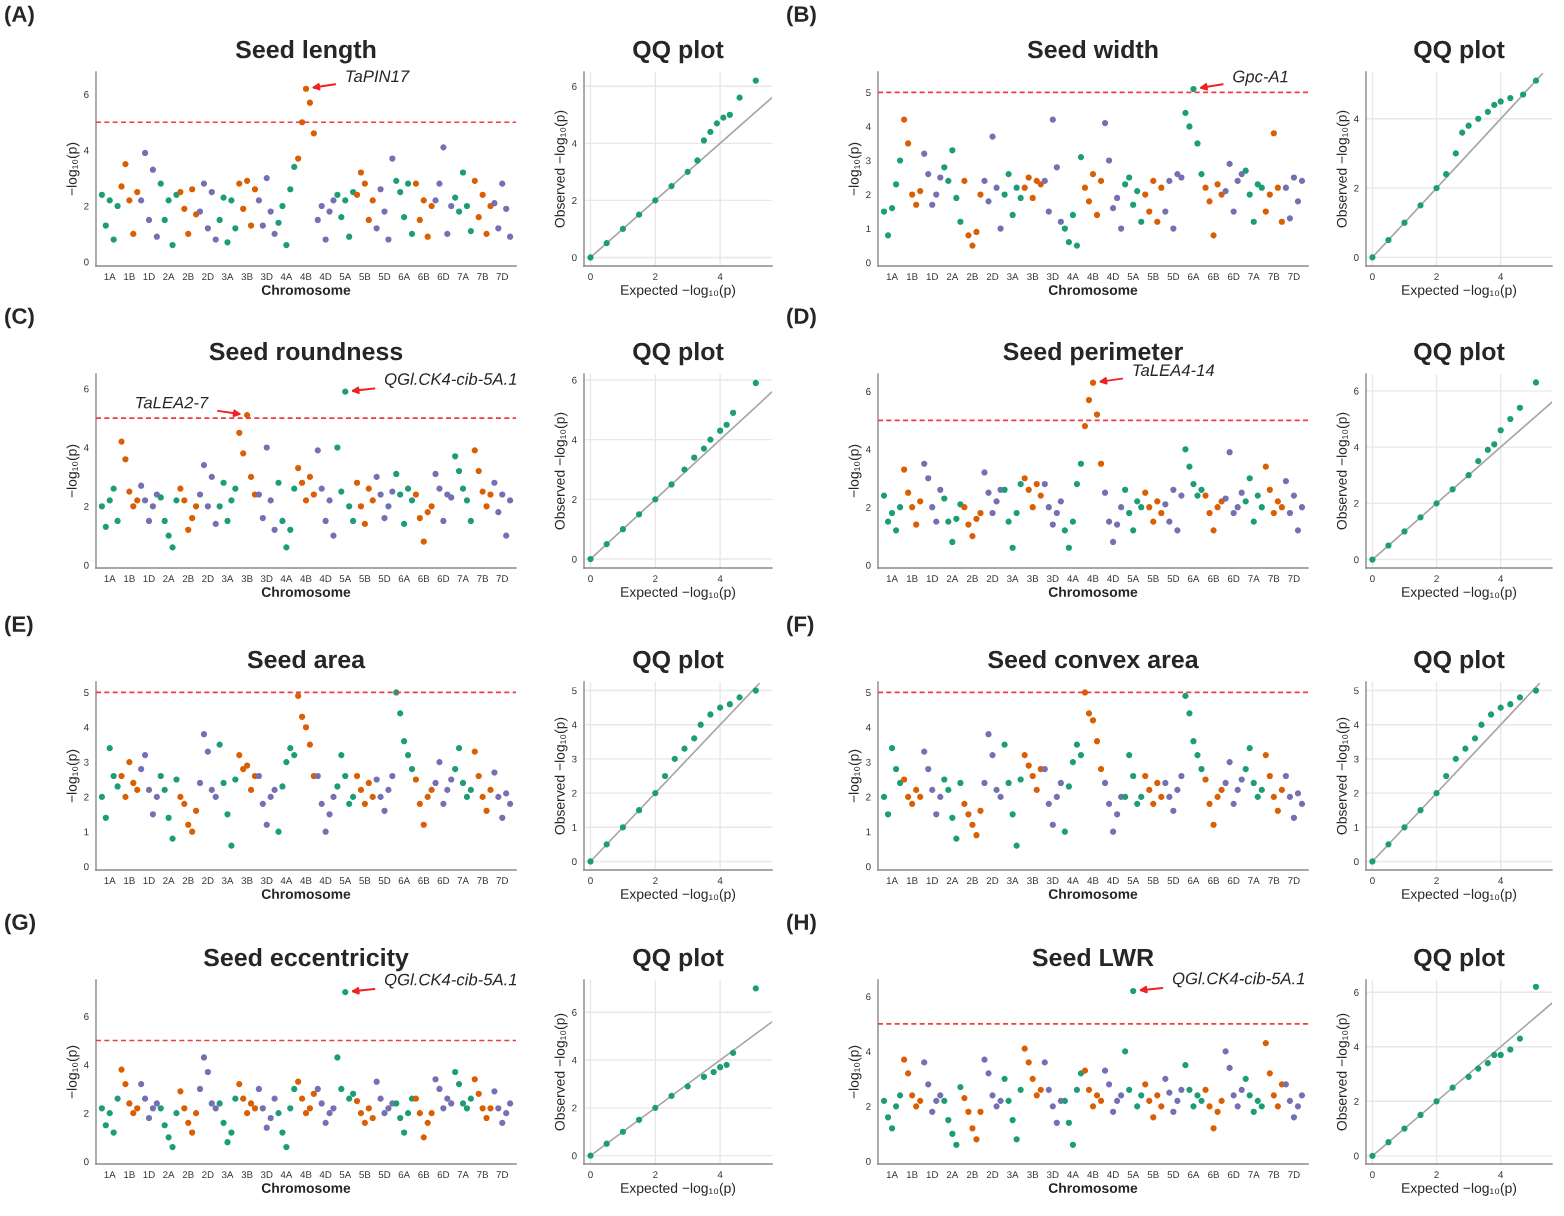 Image resolution: width=1564 pixels, height=1216 pixels. I want to click on chart-title: Seed eccentricity, so click(306, 959).